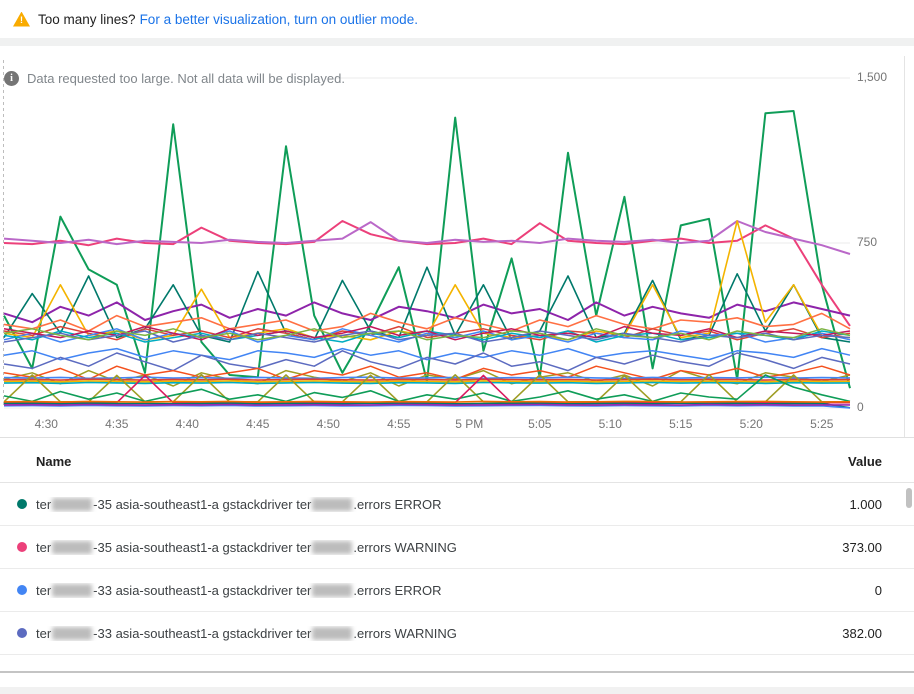  Describe the element at coordinates (54, 461) in the screenshot. I see `name-column-header: Name` at that location.